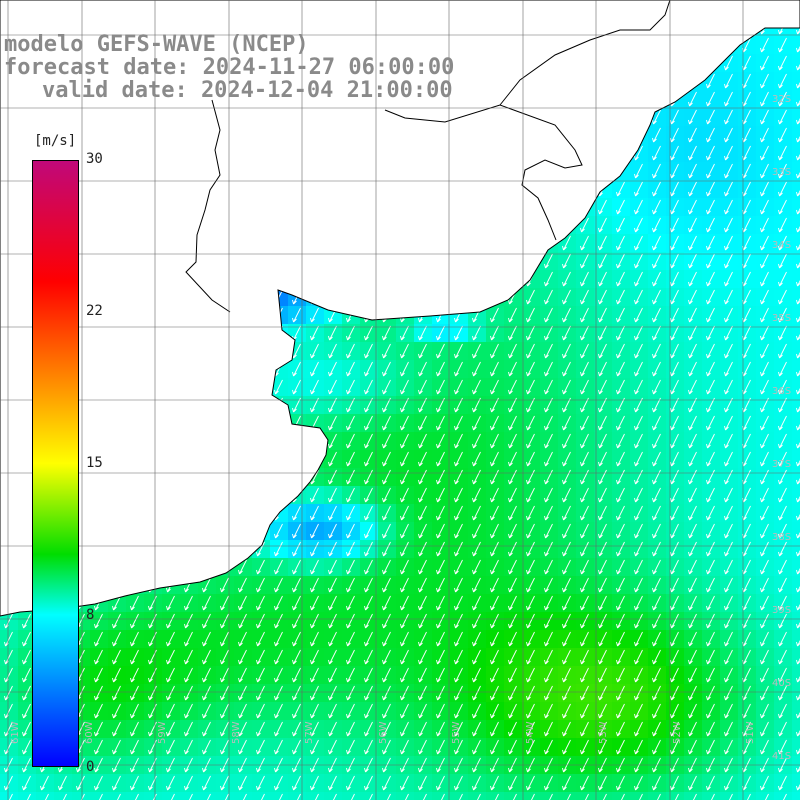 The height and width of the screenshot is (800, 800). Describe the element at coordinates (750, 732) in the screenshot. I see `longitude-label: 51W` at that location.